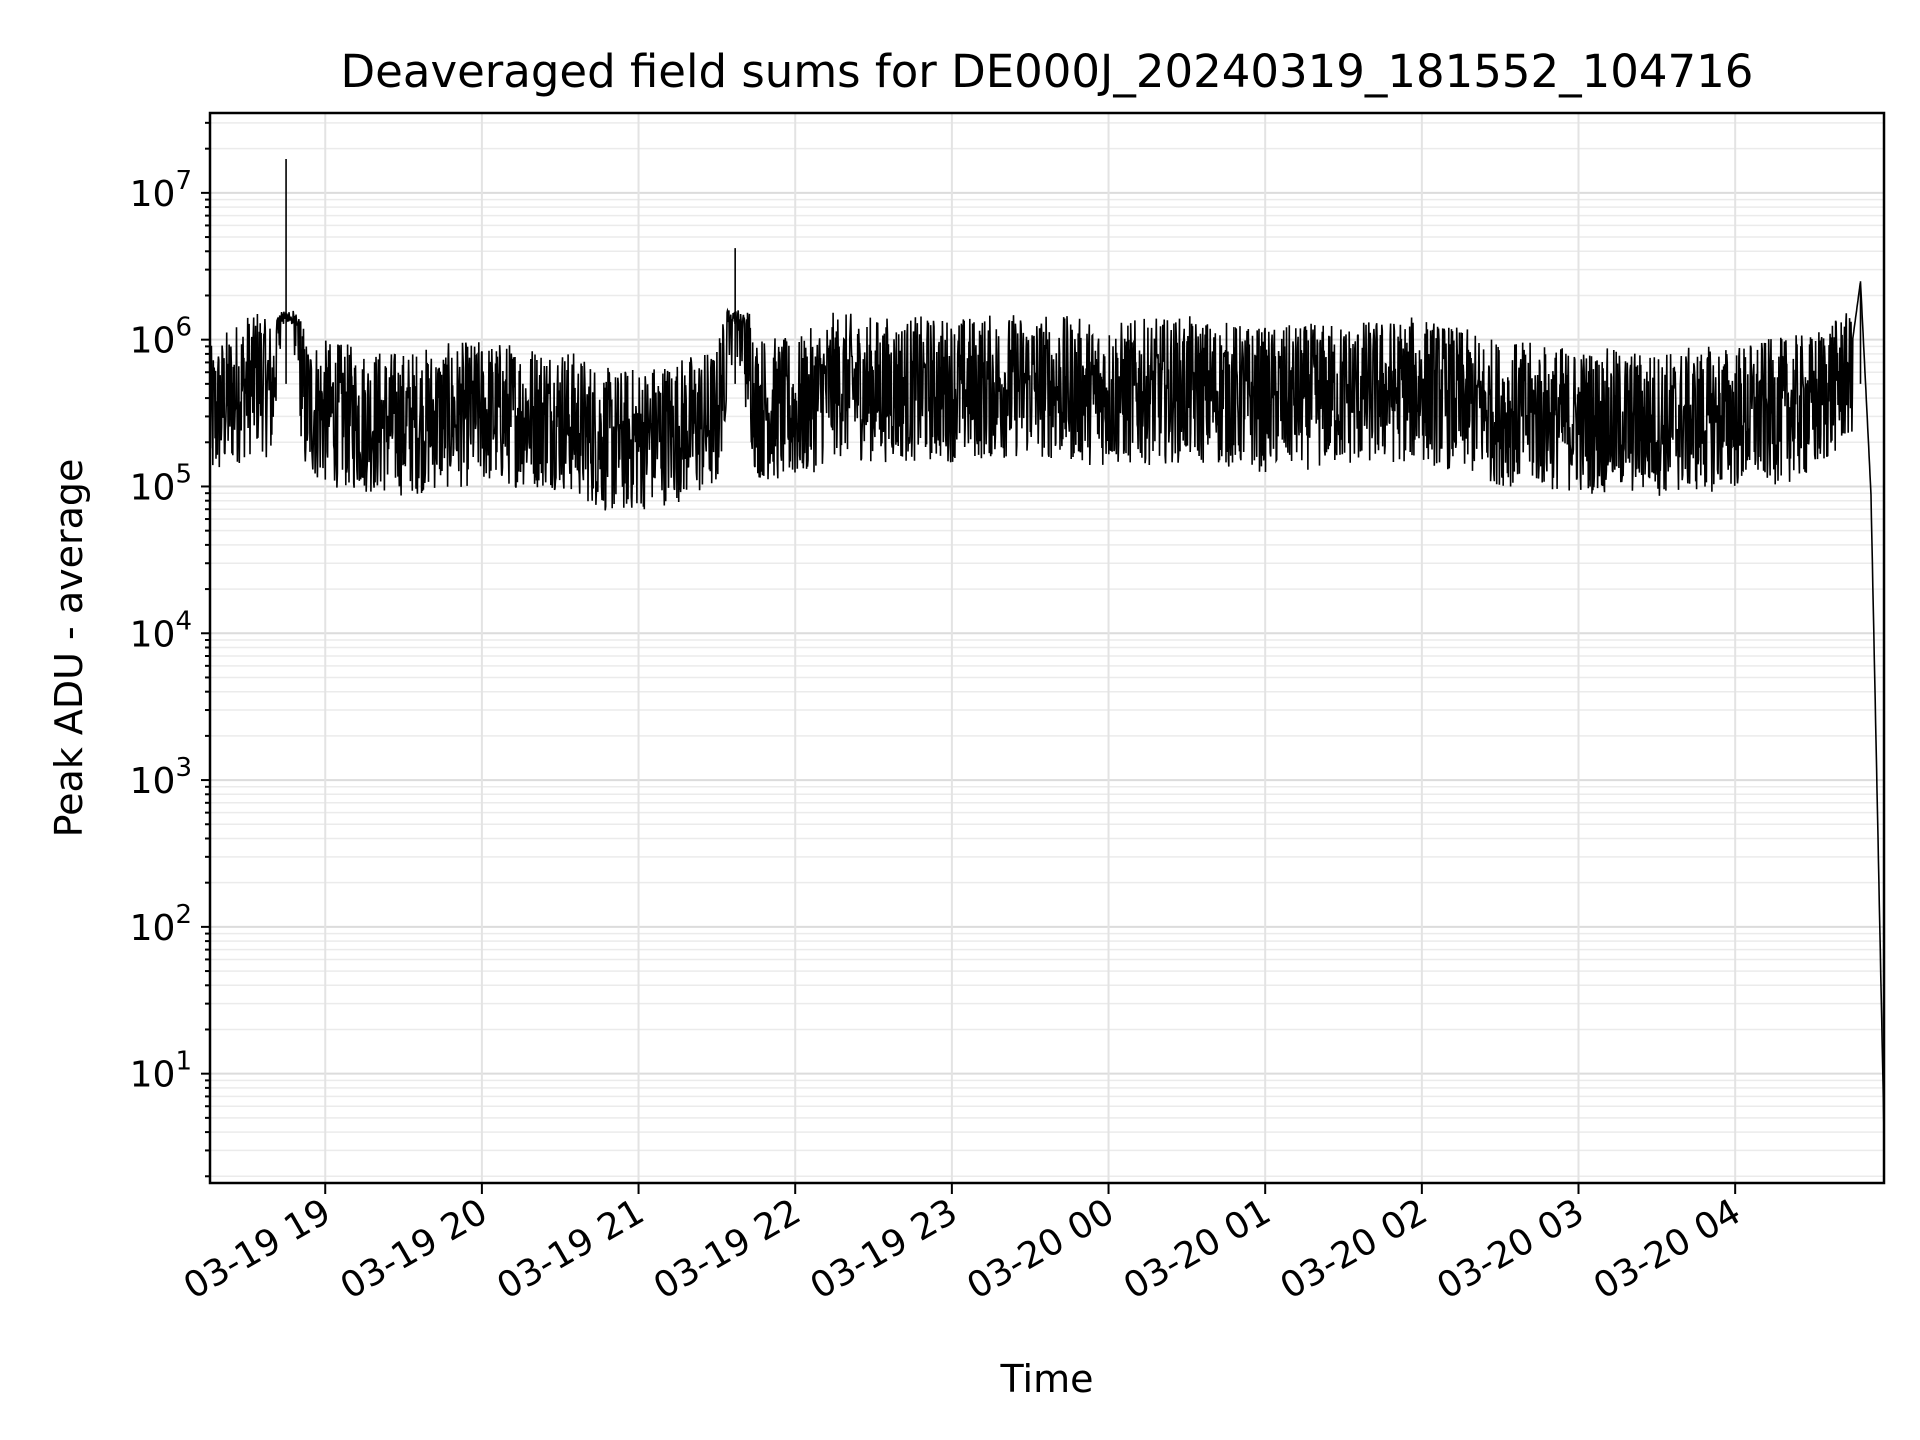 Image resolution: width=1920 pixels, height=1440 pixels. Describe the element at coordinates (69, 648) in the screenshot. I see `y-axis-label: Peak ADU - average` at that location.